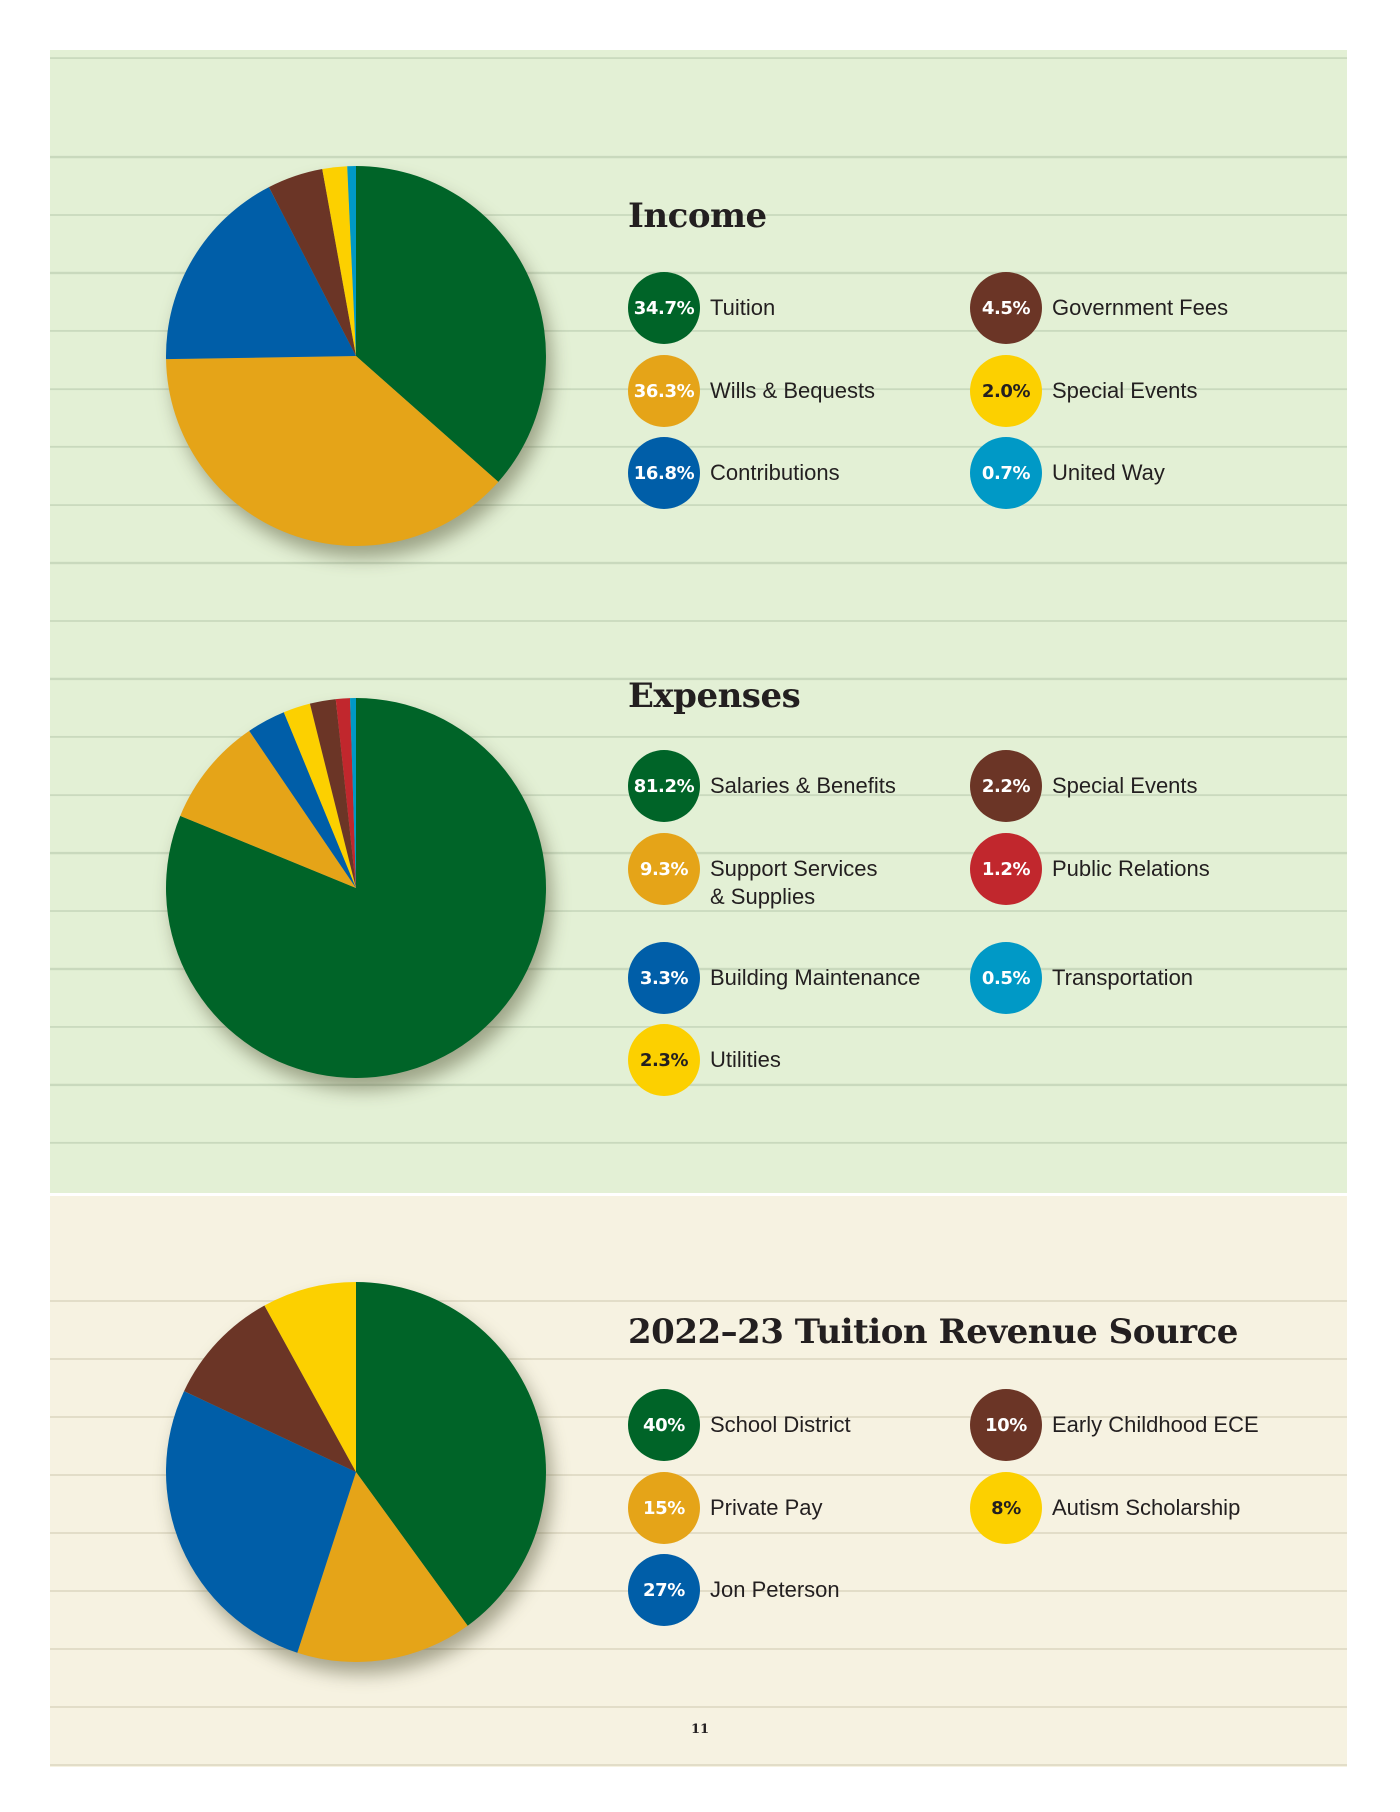 This screenshot has width=1400, height=1812. Describe the element at coordinates (312, 262) in the screenshot. I see `pie-slice-government-fees` at that location.